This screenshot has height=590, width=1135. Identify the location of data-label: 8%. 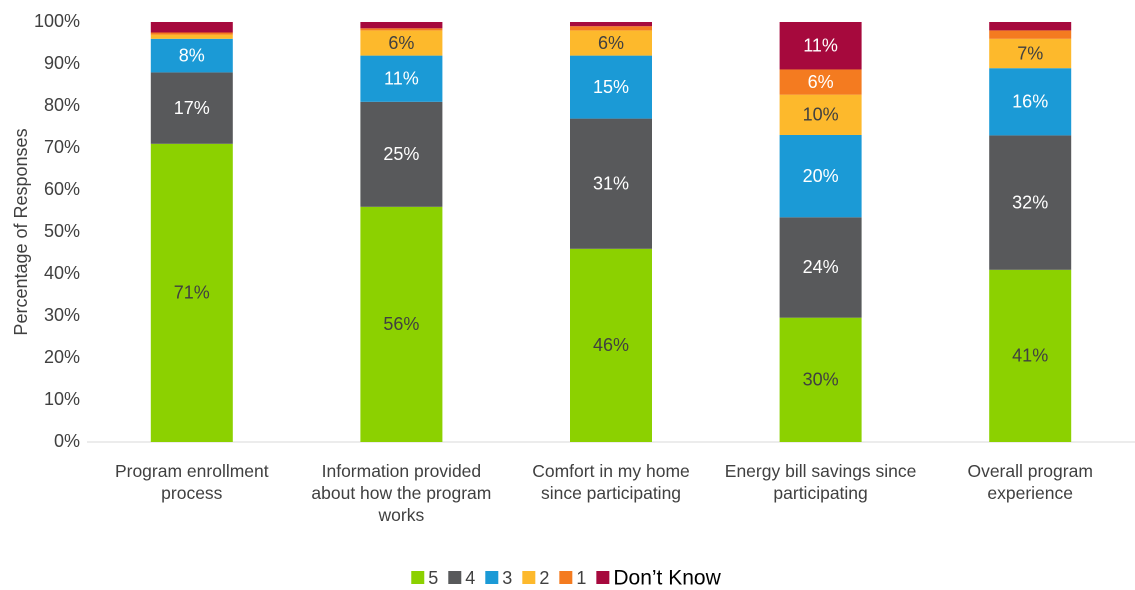
(192, 55).